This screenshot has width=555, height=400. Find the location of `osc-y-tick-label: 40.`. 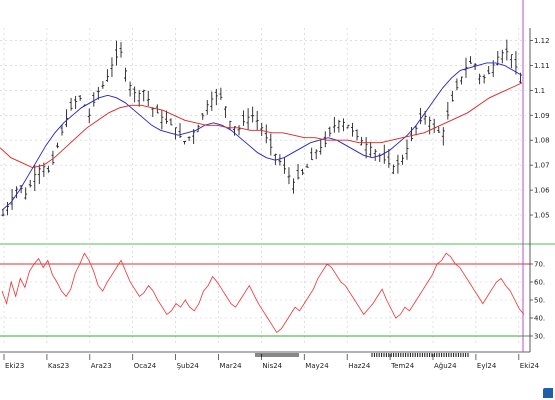

osc-y-tick-label: 40. is located at coordinates (539, 319).